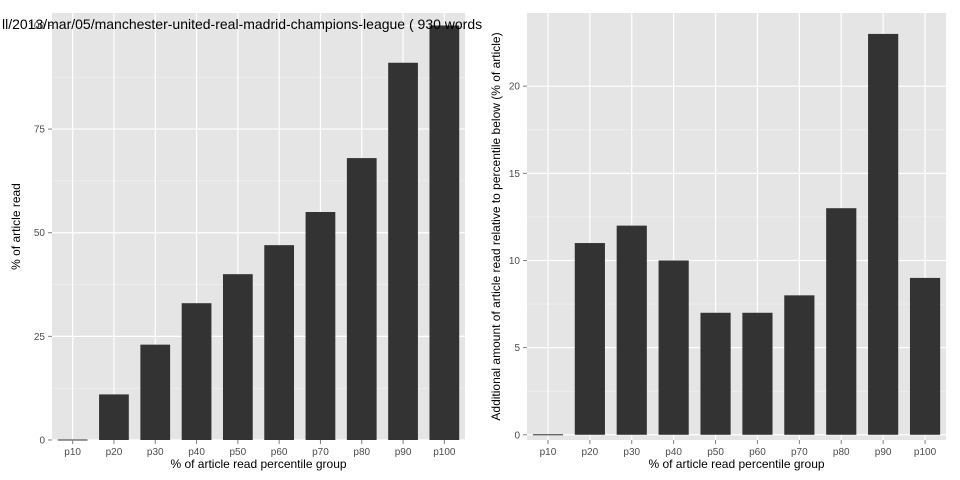  What do you see at coordinates (515, 174) in the screenshot?
I see `y-tick-label: 15` at bounding box center [515, 174].